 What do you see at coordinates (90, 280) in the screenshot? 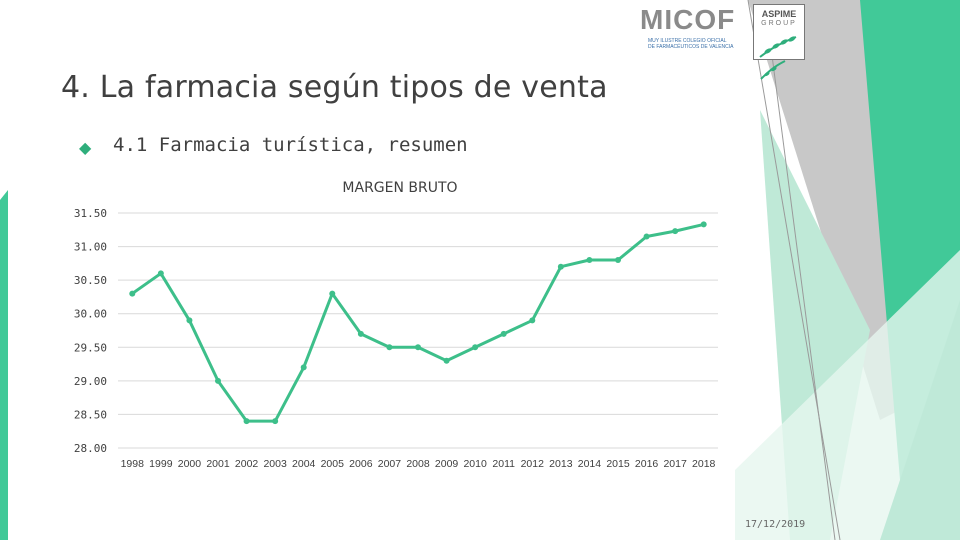
I see `y-tick-label: 30.50` at bounding box center [90, 280].